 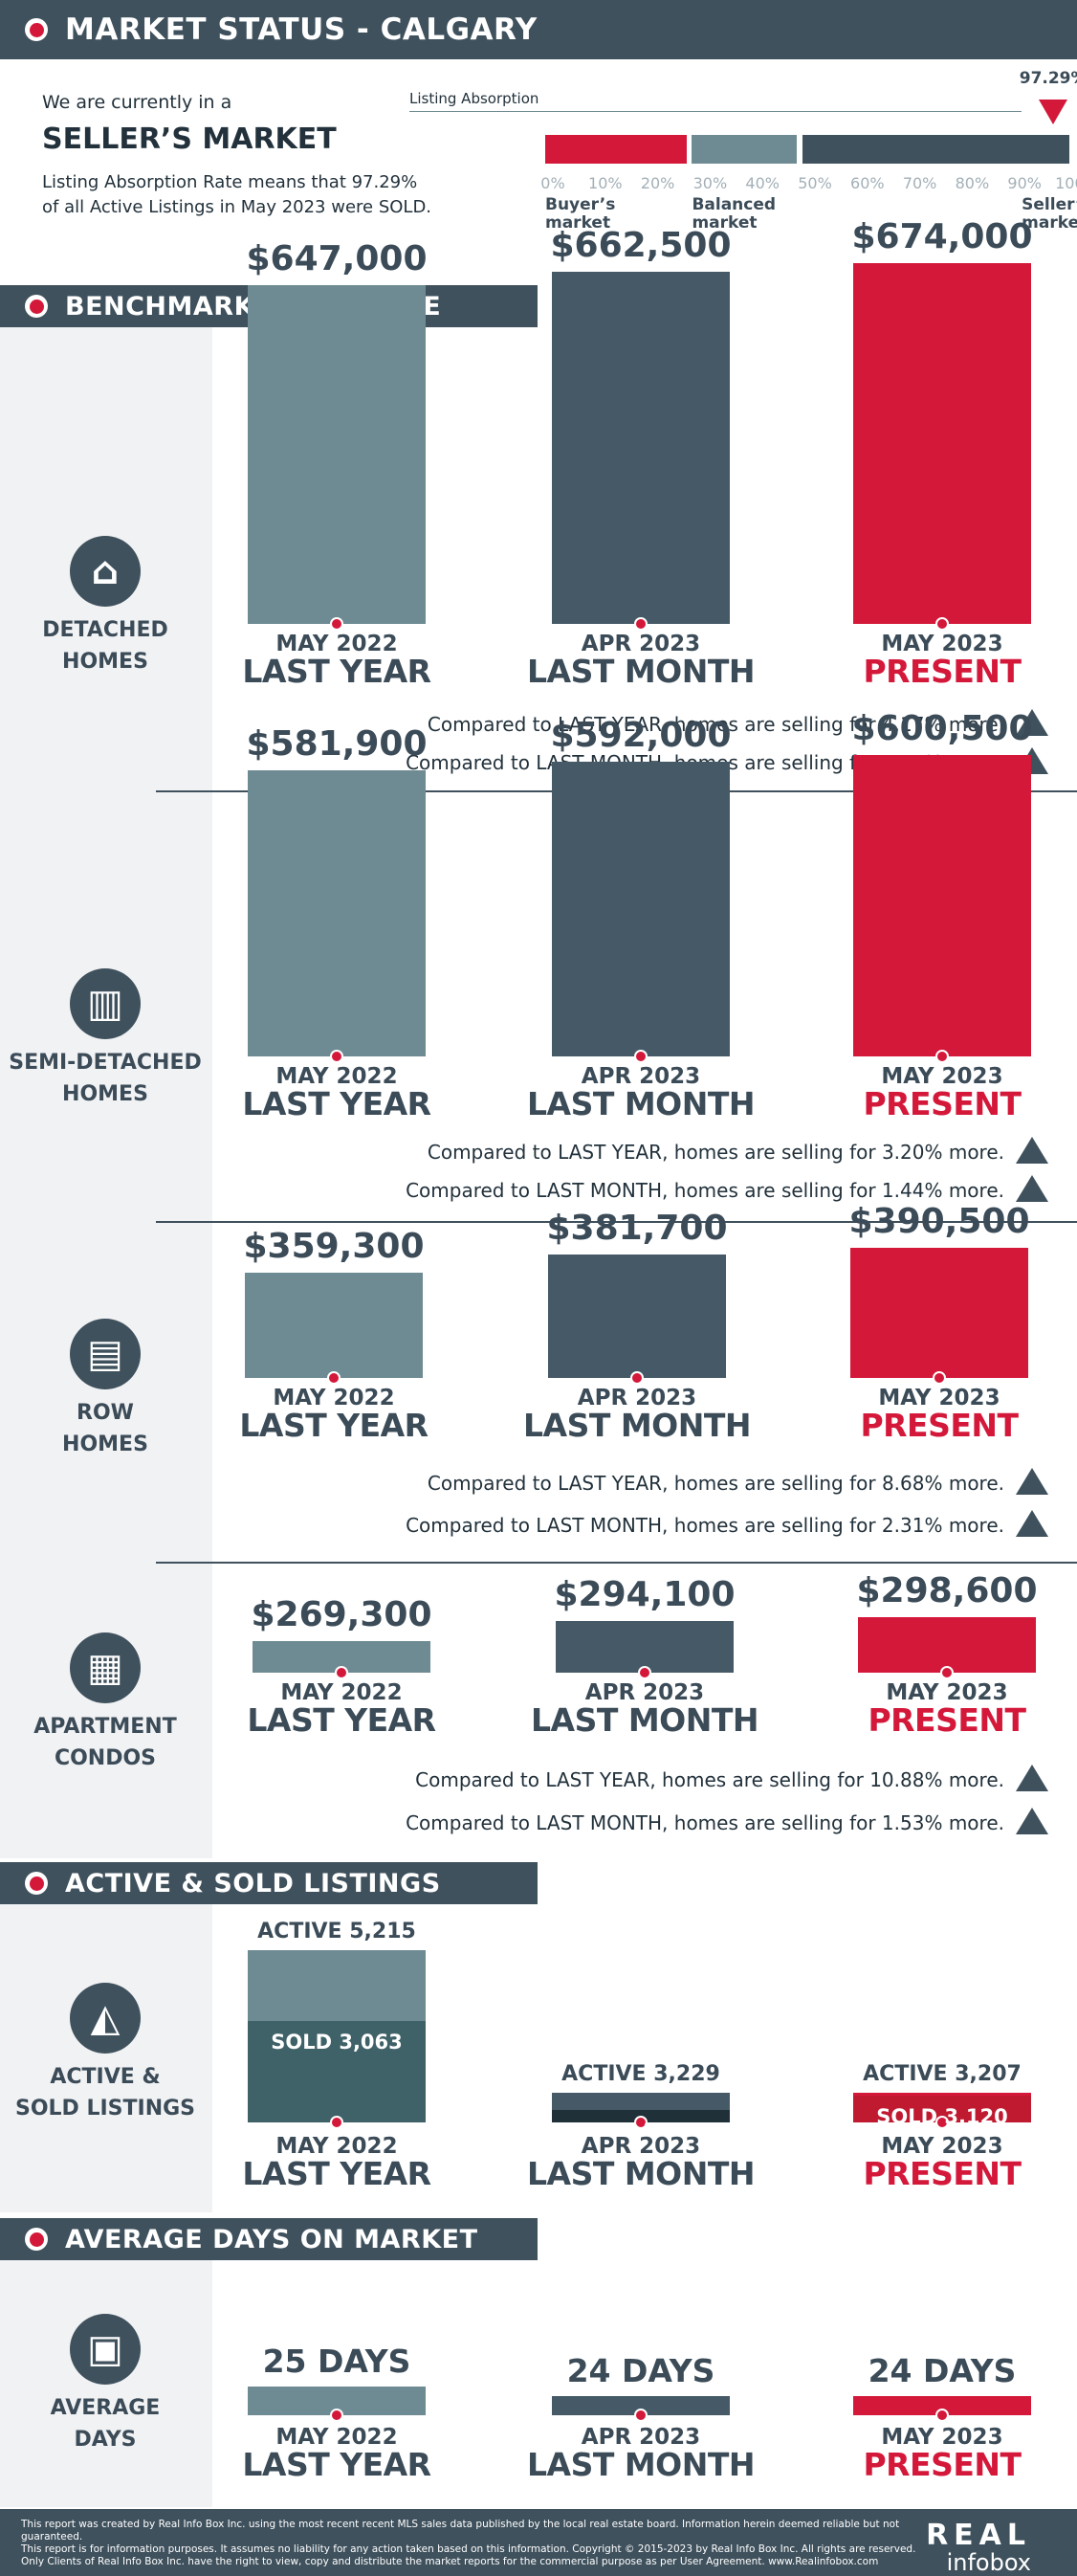 I want to click on absorption-line, so click(x=715, y=111).